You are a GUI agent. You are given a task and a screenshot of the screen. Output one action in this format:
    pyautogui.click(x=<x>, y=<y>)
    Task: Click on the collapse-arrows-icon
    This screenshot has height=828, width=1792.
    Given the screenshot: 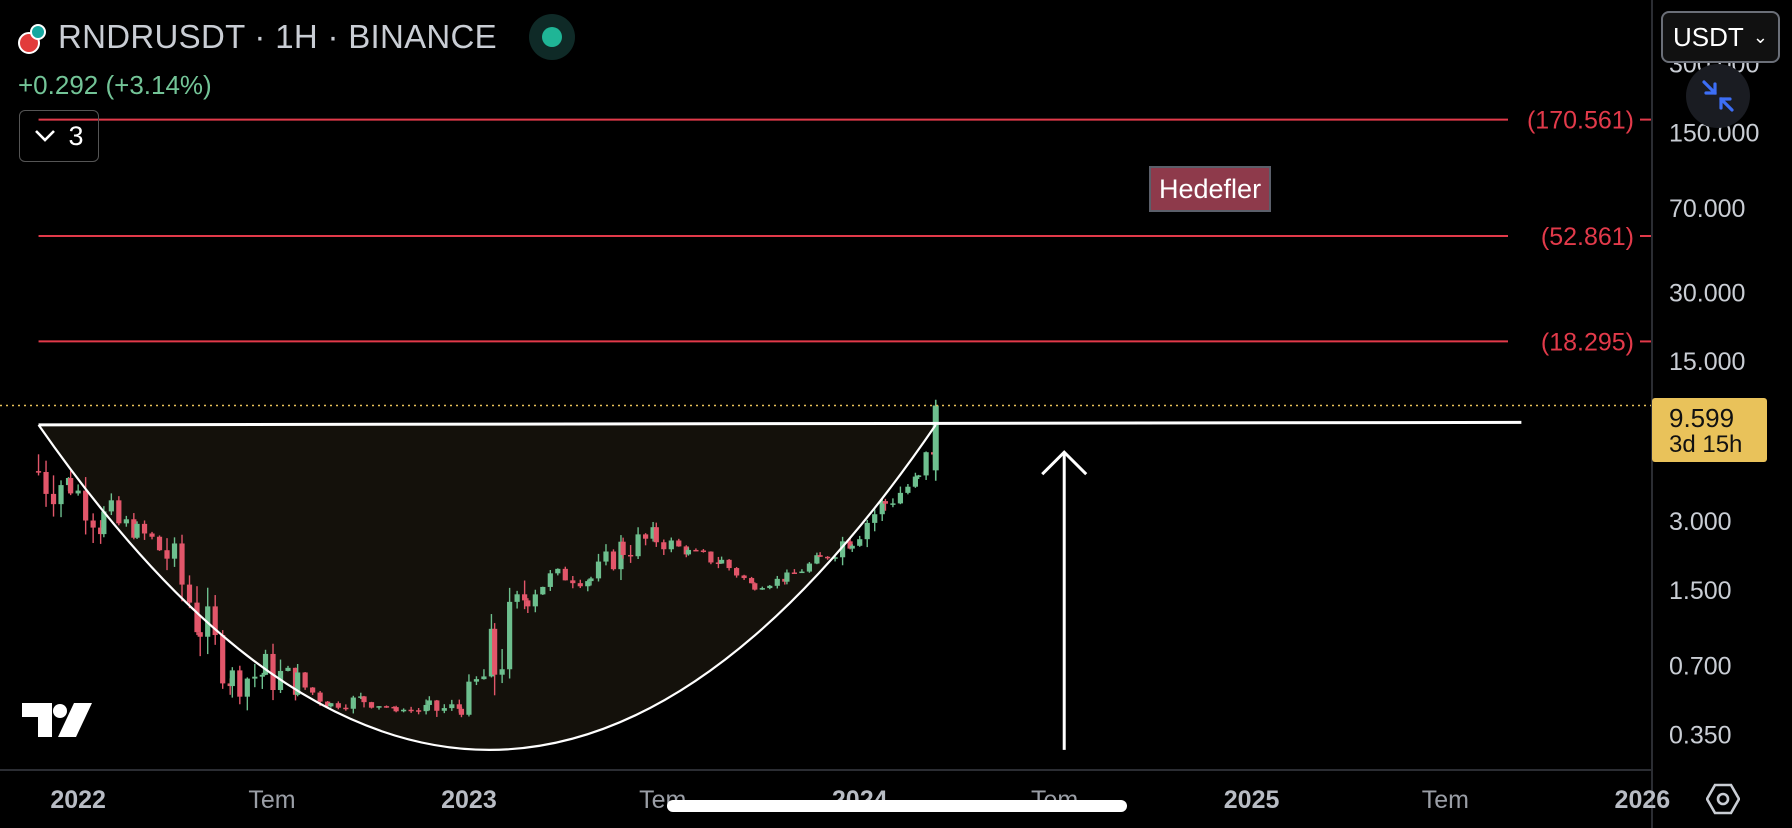 What is the action you would take?
    pyautogui.click(x=1718, y=96)
    